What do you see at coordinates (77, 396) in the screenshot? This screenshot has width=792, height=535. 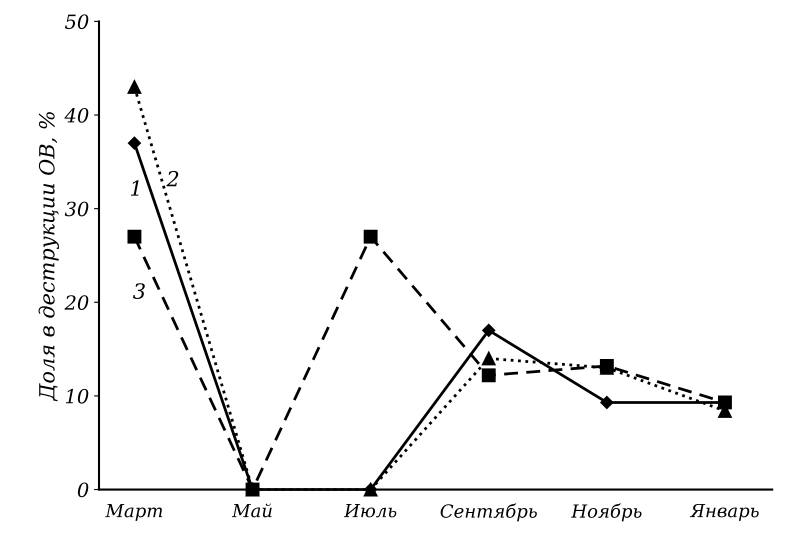 I see `y-tick-label: 10` at bounding box center [77, 396].